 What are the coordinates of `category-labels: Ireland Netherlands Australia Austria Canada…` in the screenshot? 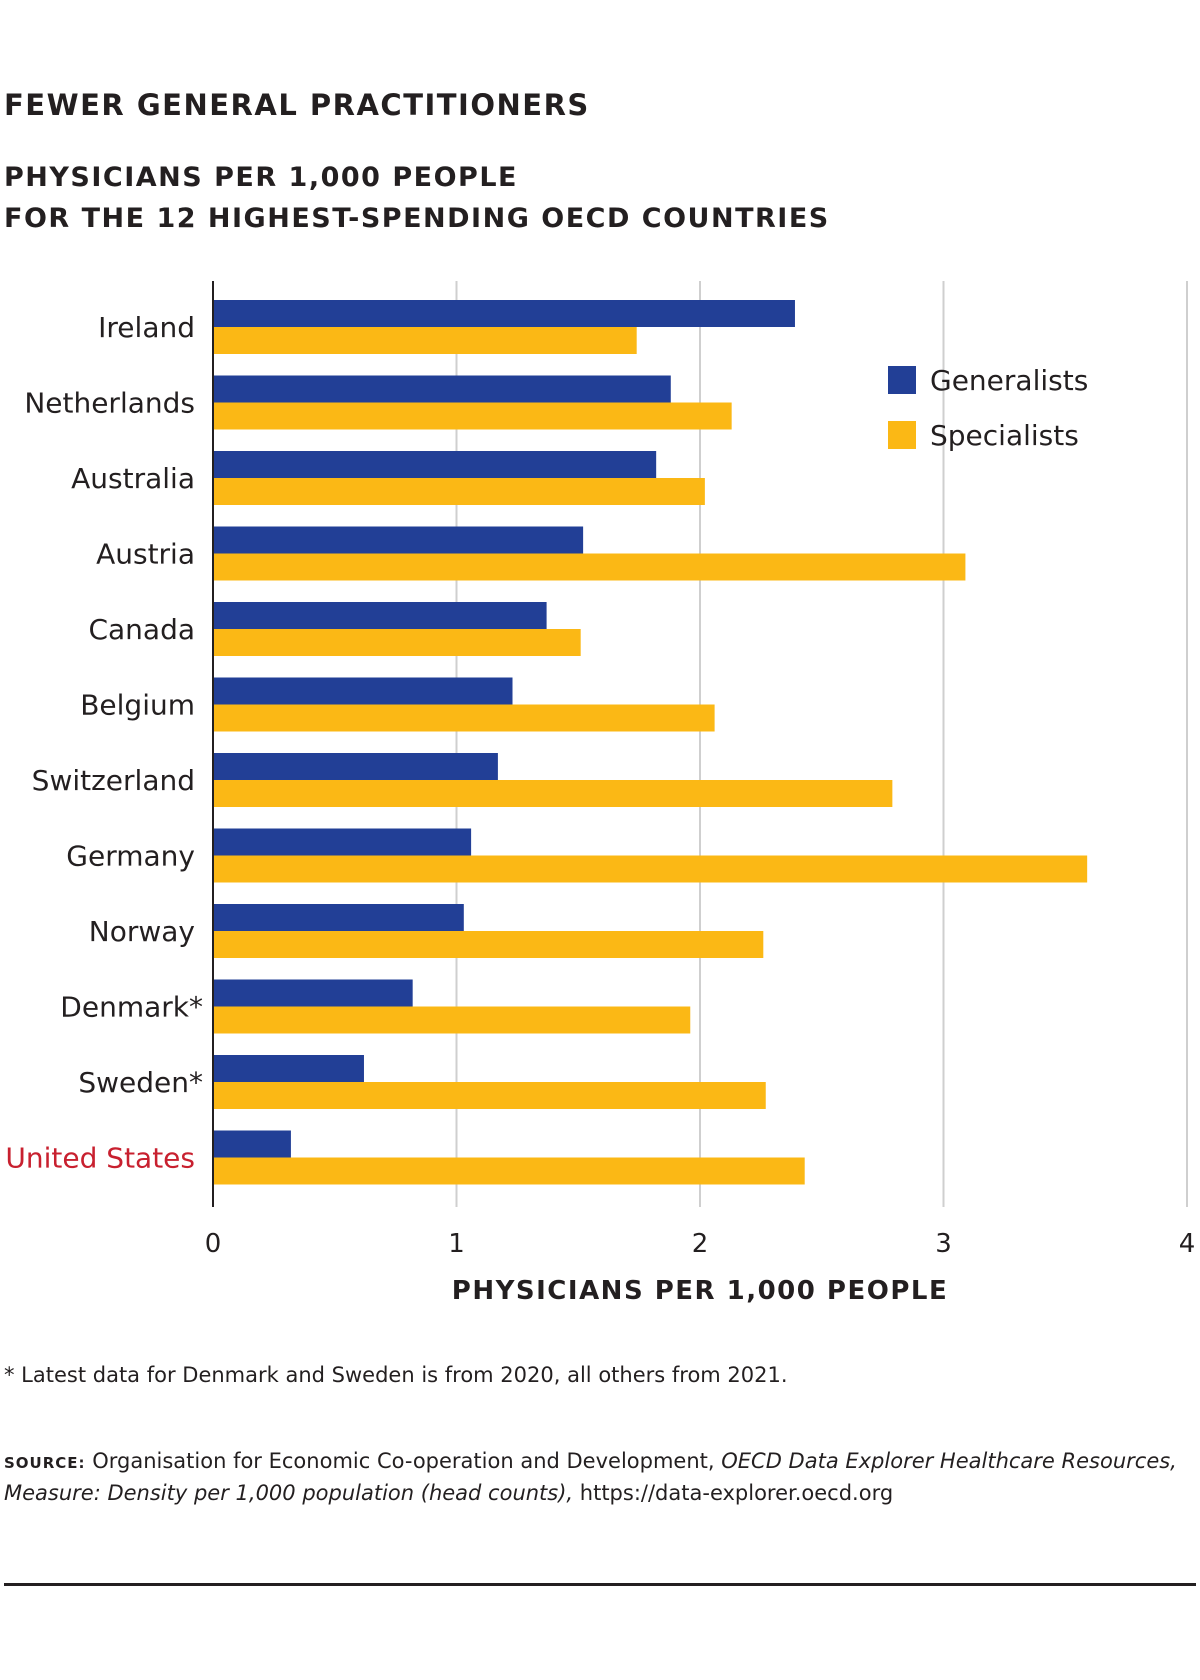 It's located at (104, 743).